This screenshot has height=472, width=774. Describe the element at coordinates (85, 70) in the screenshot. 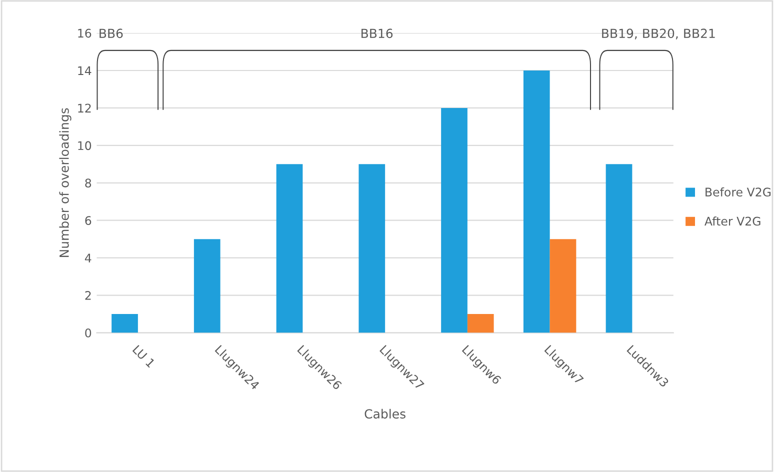

I see `y-tick-label: 14` at that location.